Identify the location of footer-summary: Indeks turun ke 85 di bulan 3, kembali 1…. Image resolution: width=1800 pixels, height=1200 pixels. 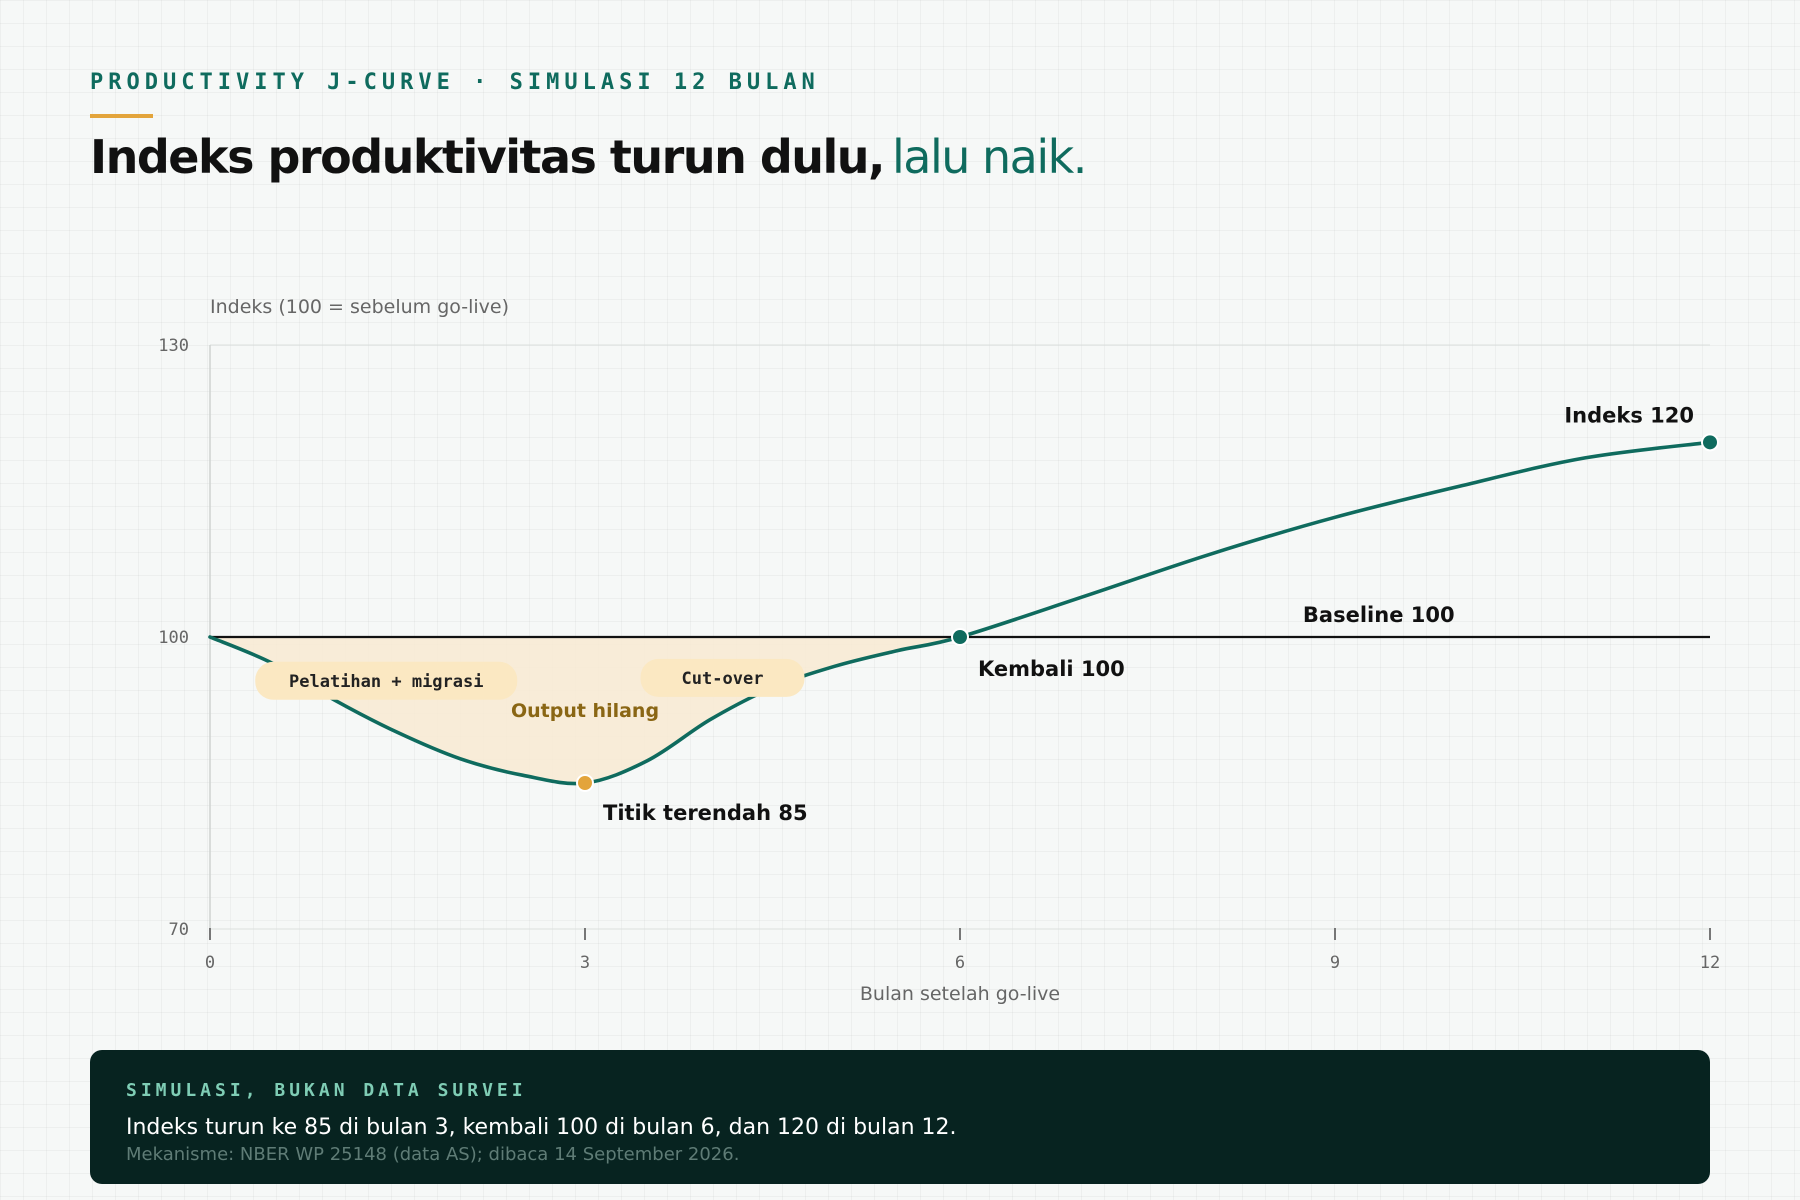
(541, 1127).